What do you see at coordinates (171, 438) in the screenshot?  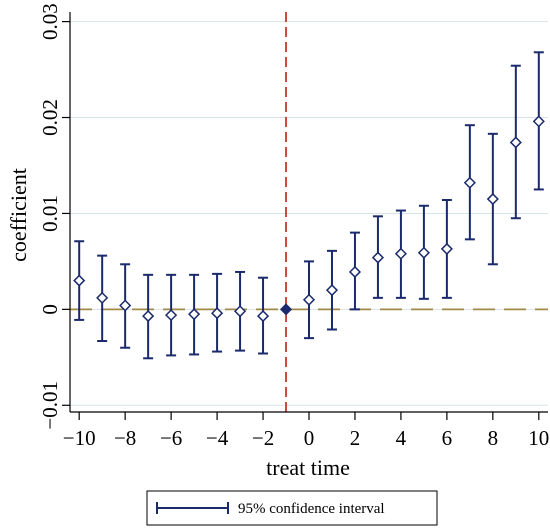 I see `x-tick-label: −6` at bounding box center [171, 438].